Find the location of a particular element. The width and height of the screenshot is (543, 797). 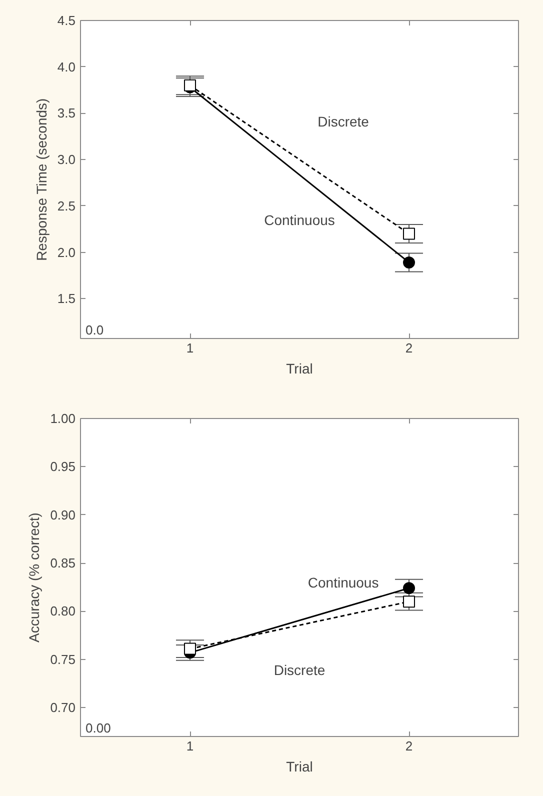

y-tick-label: 0.70 is located at coordinates (63, 708).